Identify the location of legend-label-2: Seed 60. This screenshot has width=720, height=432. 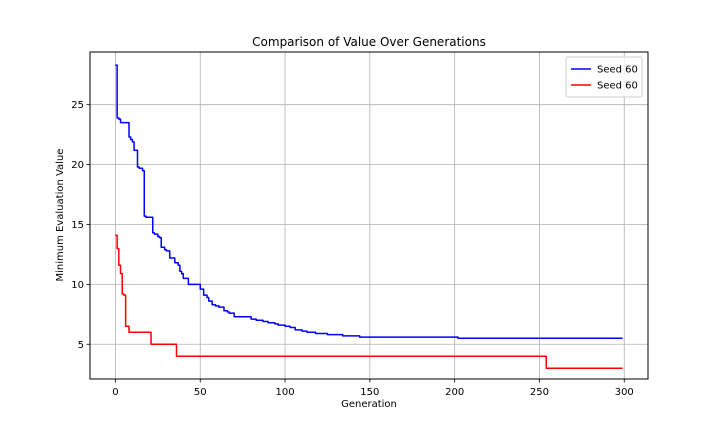
(617, 86).